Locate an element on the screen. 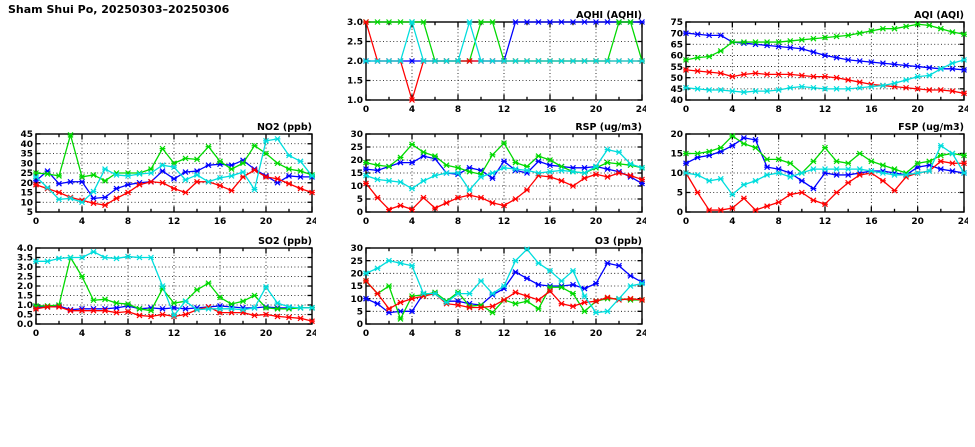  y-tick-label: 40 is located at coordinates (26, 145).